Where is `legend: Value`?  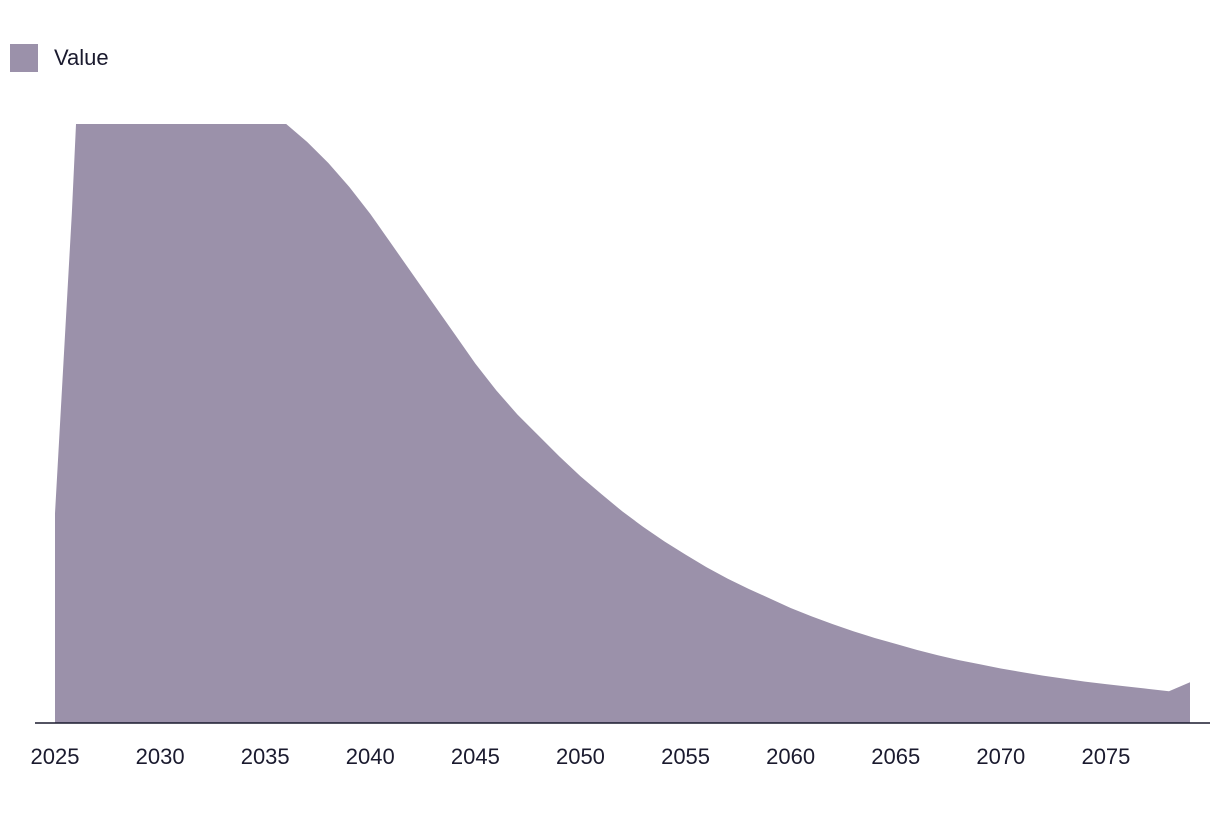 legend: Value is located at coordinates (59, 58).